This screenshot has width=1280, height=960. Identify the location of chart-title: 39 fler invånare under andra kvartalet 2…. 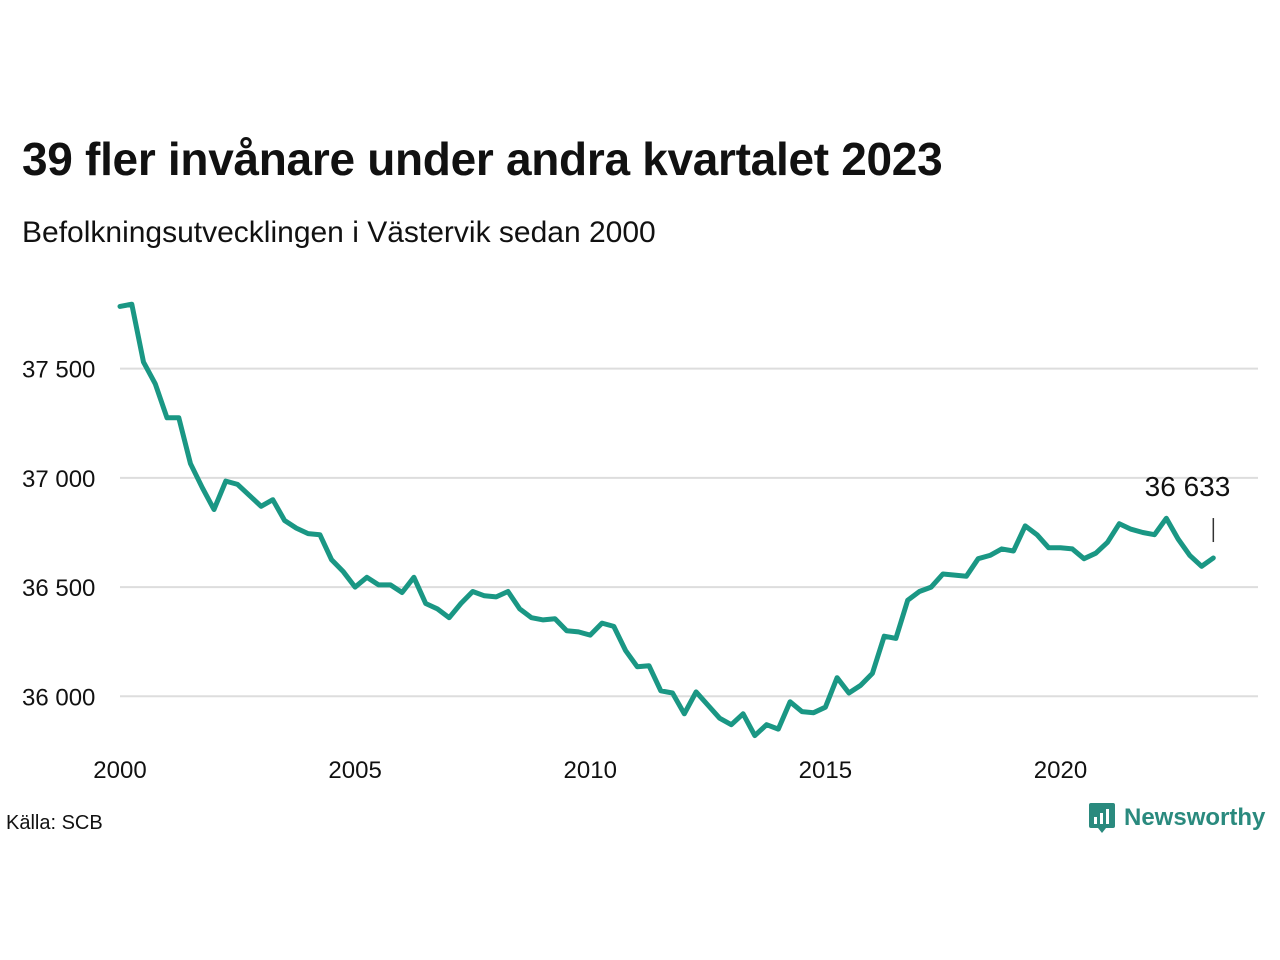
(482, 159).